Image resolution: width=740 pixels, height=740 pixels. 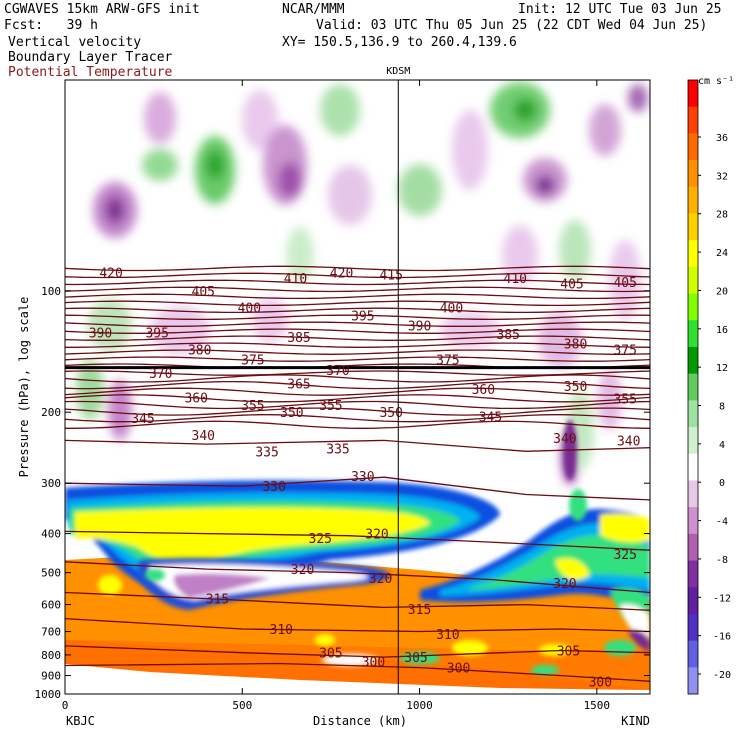 What do you see at coordinates (362, 477) in the screenshot?
I see `theta-label: 330` at bounding box center [362, 477].